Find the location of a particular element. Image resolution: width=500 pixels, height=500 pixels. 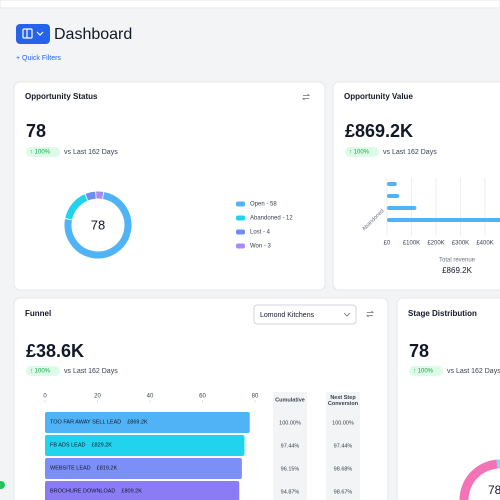

top-bar is located at coordinates (250, 4).